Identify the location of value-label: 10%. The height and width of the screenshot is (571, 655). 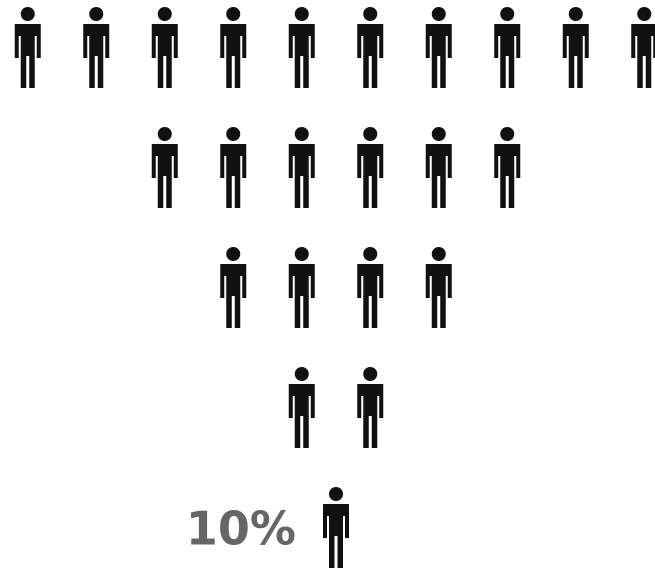
(241, 529).